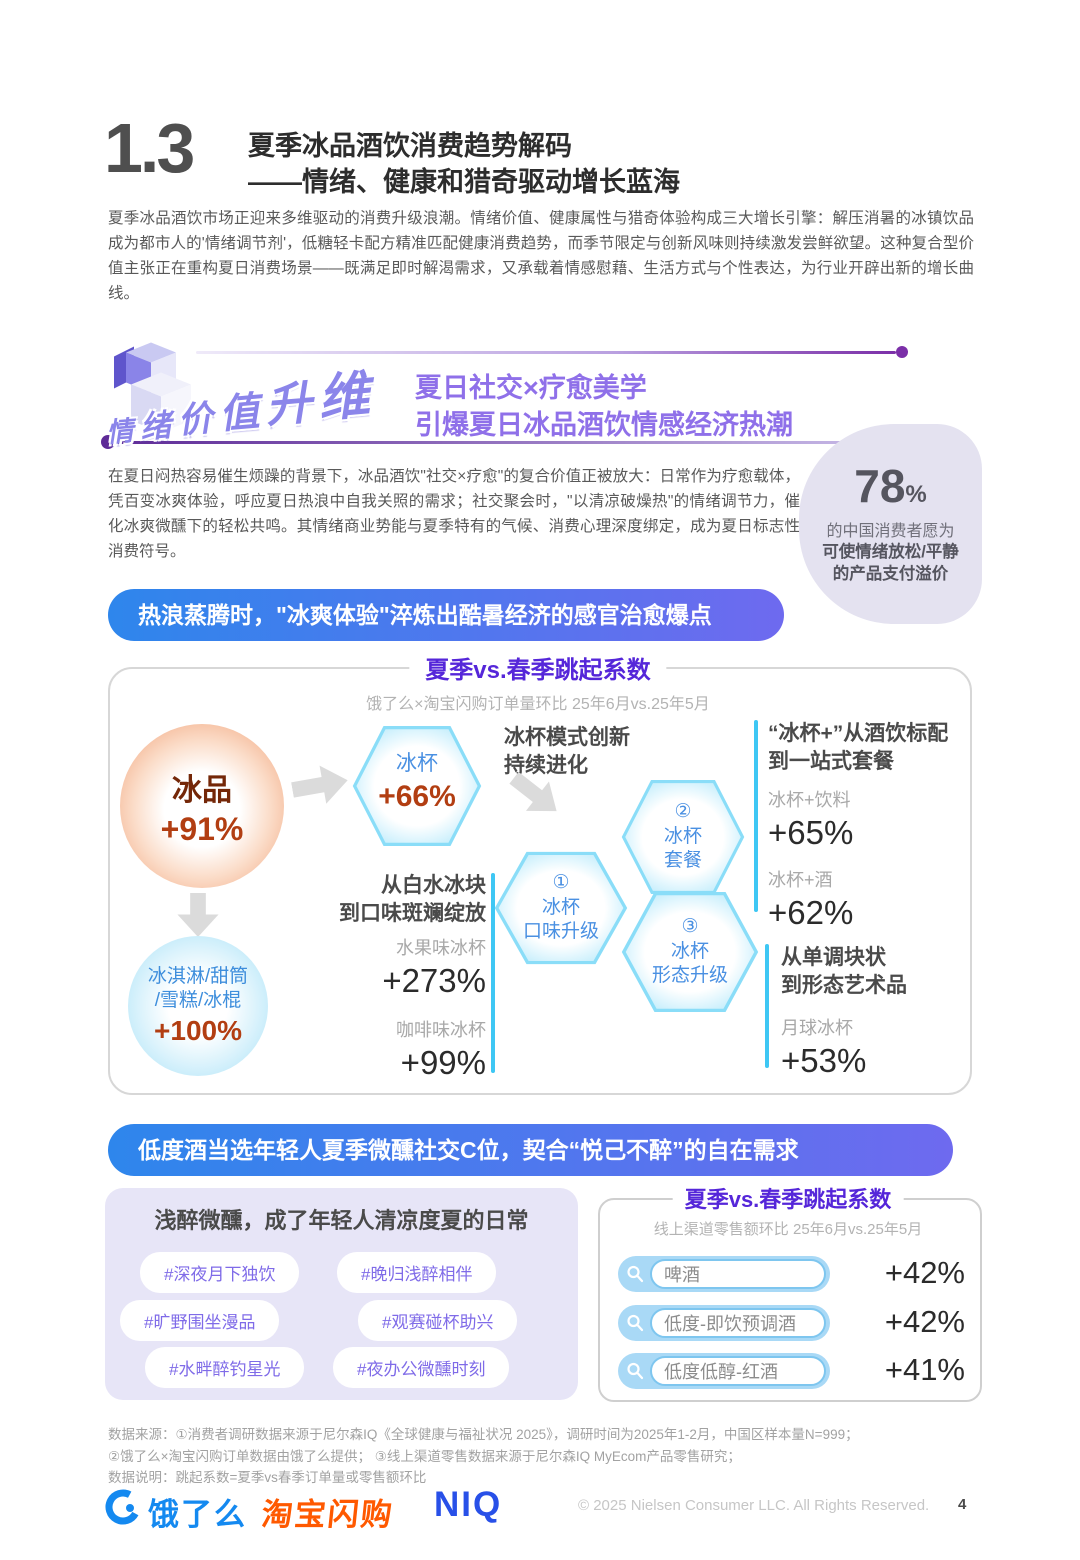  What do you see at coordinates (417, 796) in the screenshot?
I see `ice-cup-value: +66%` at bounding box center [417, 796].